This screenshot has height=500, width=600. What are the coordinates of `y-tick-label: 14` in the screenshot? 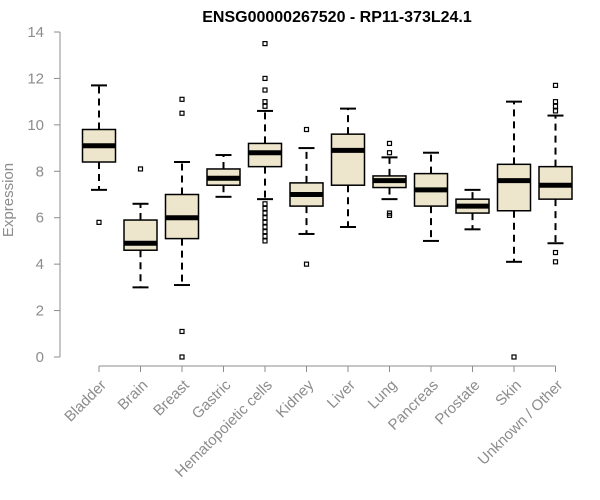 It's located at (35, 32).